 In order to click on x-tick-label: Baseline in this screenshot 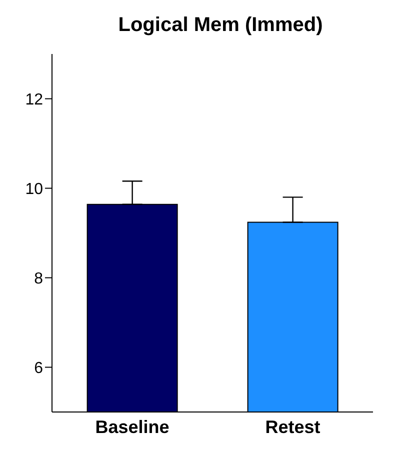, I will do `click(132, 426)`.